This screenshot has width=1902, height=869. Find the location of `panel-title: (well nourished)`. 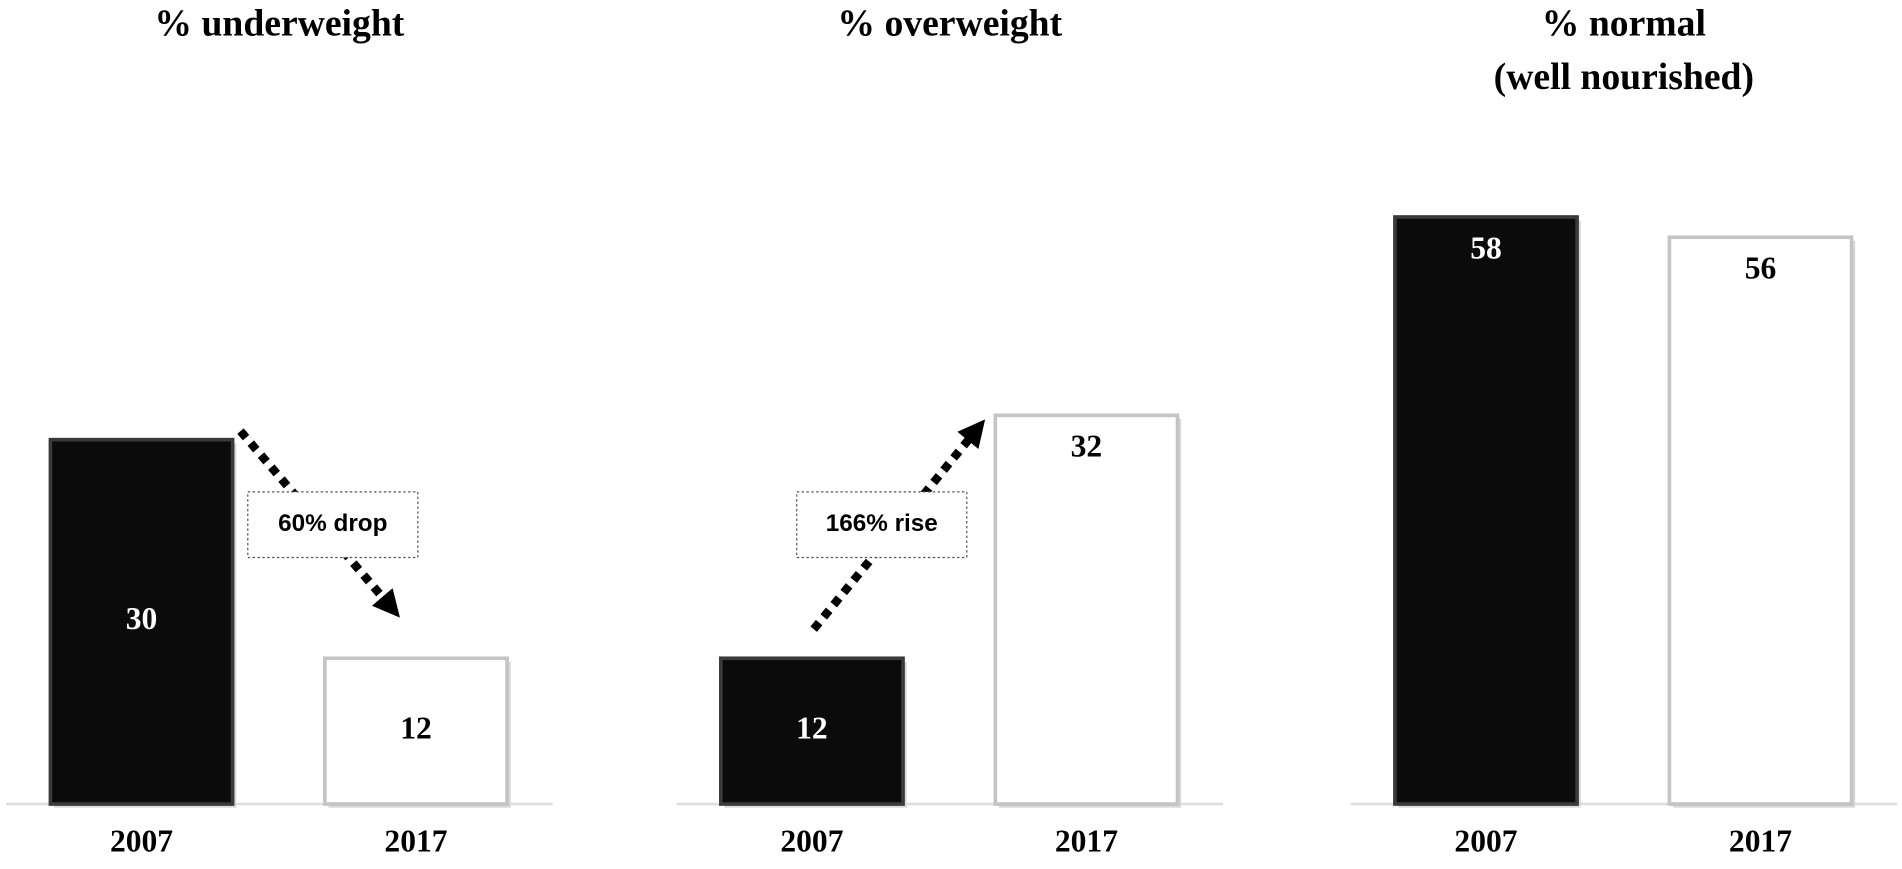

panel-title: (well nourished) is located at coordinates (1624, 77).